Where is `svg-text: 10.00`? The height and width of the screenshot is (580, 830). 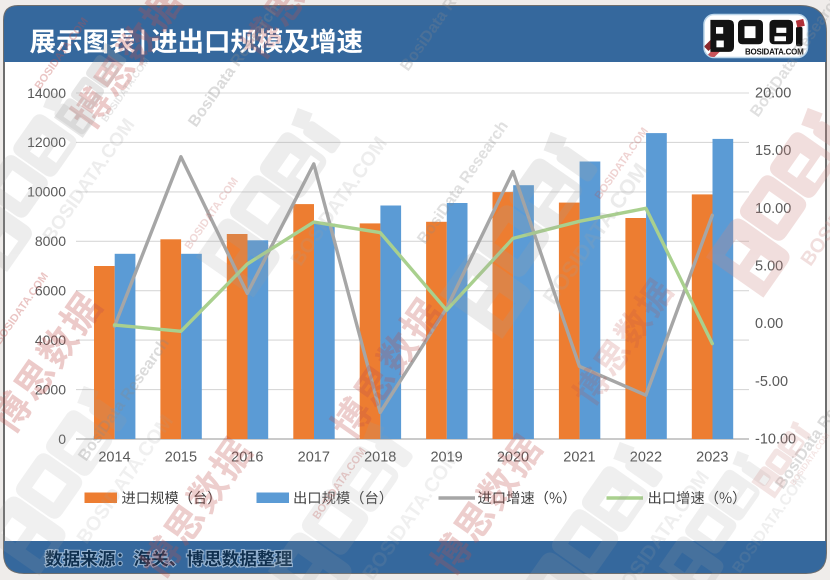 svg-text: 10.00 is located at coordinates (773, 209).